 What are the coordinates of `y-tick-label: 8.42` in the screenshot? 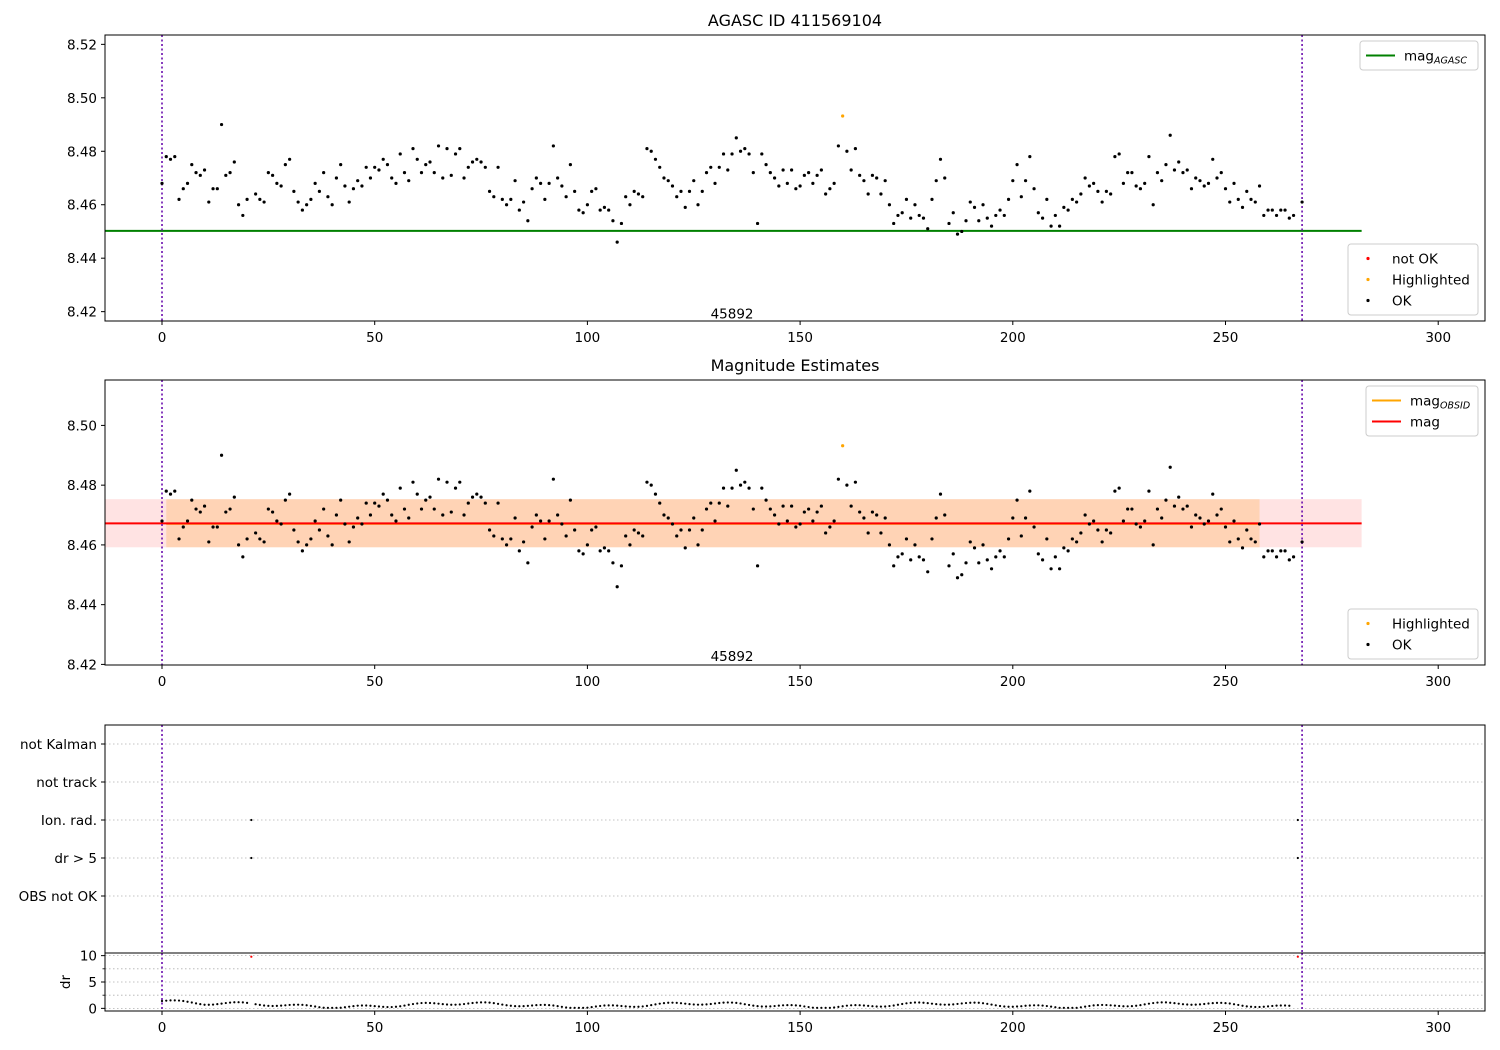 It's located at (82, 665).